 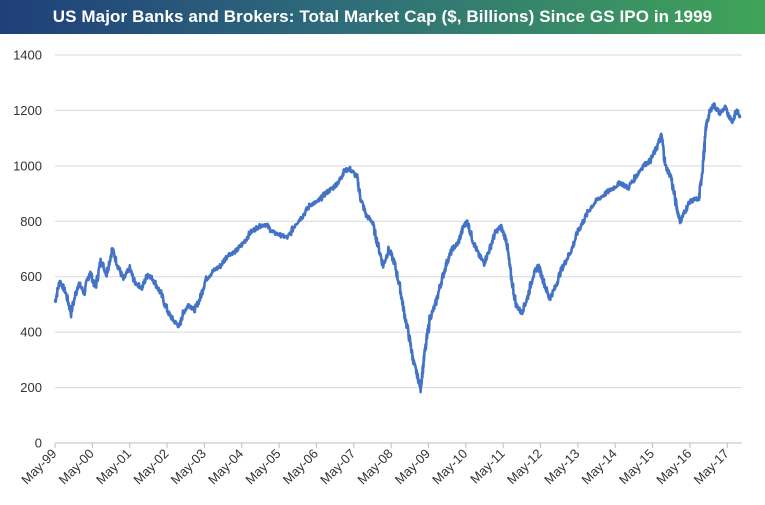 What do you see at coordinates (76, 466) in the screenshot?
I see `x-tick-label: May-00` at bounding box center [76, 466].